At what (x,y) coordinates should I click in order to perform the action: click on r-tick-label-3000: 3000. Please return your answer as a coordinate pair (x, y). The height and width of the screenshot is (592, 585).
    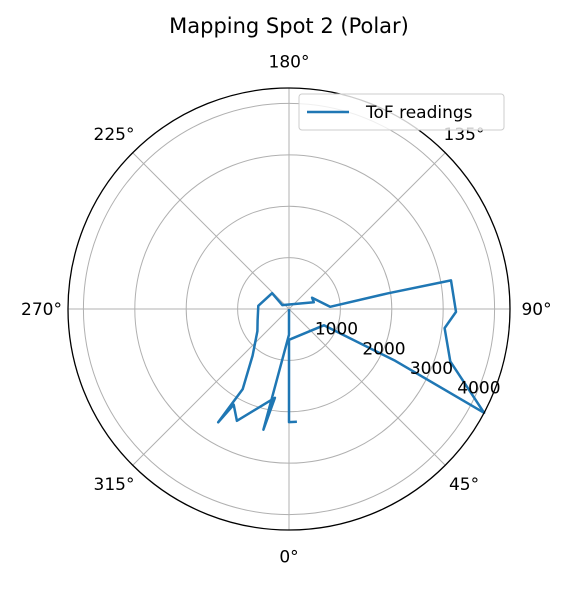
    Looking at the image, I should click on (431, 369).